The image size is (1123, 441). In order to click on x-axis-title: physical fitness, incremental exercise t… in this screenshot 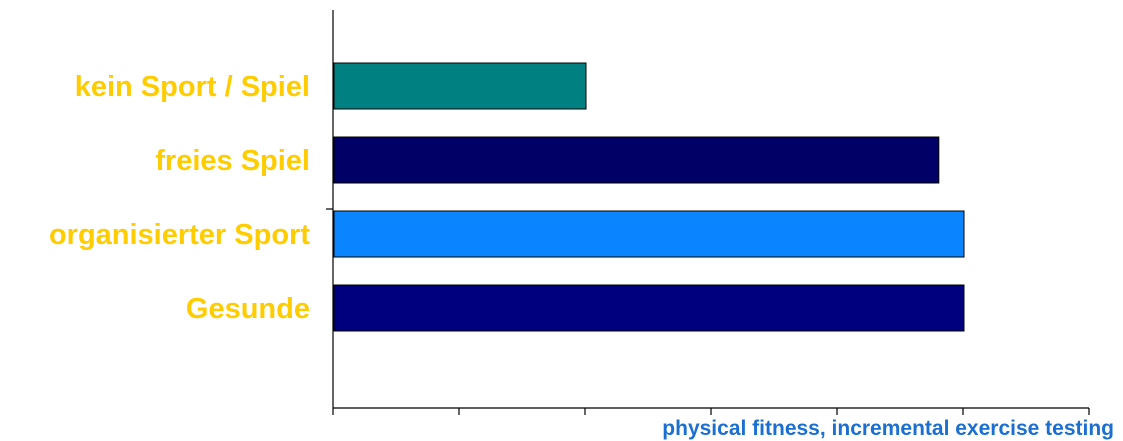, I will do `click(888, 428)`.